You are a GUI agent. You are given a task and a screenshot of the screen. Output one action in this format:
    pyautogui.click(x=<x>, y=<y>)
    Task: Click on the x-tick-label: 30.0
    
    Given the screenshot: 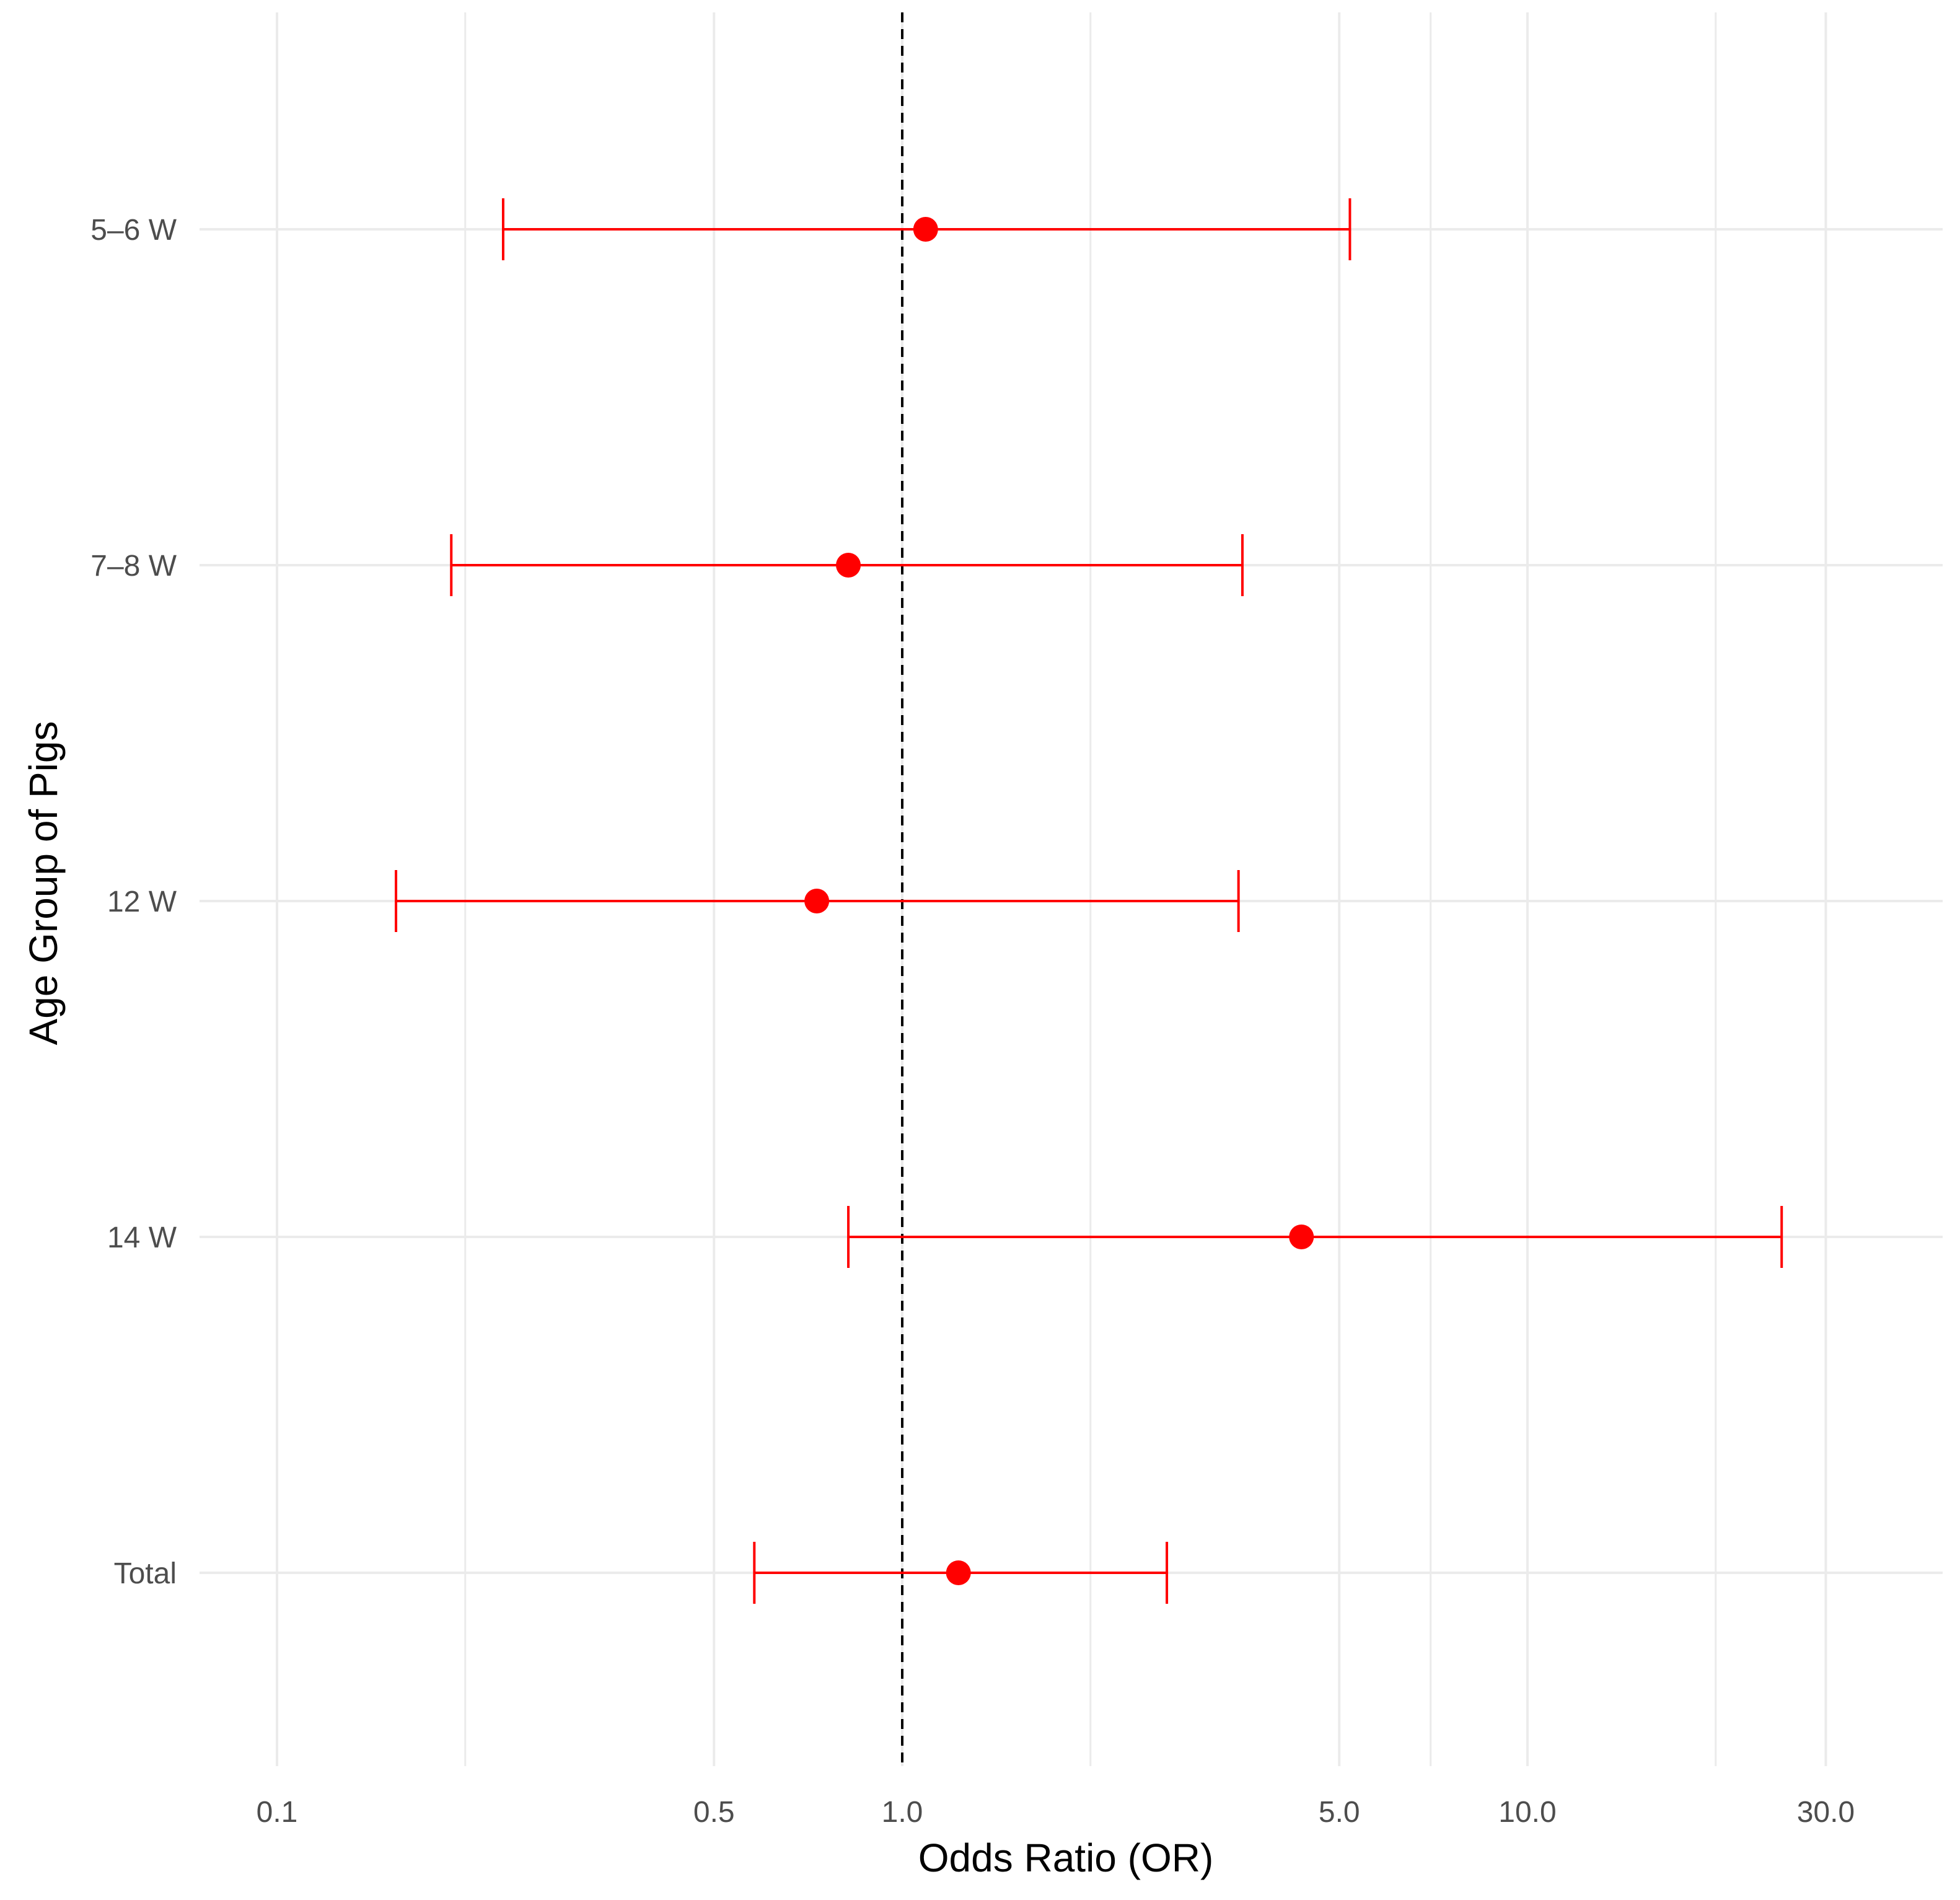 What is the action you would take?
    pyautogui.click(x=1826, y=1812)
    